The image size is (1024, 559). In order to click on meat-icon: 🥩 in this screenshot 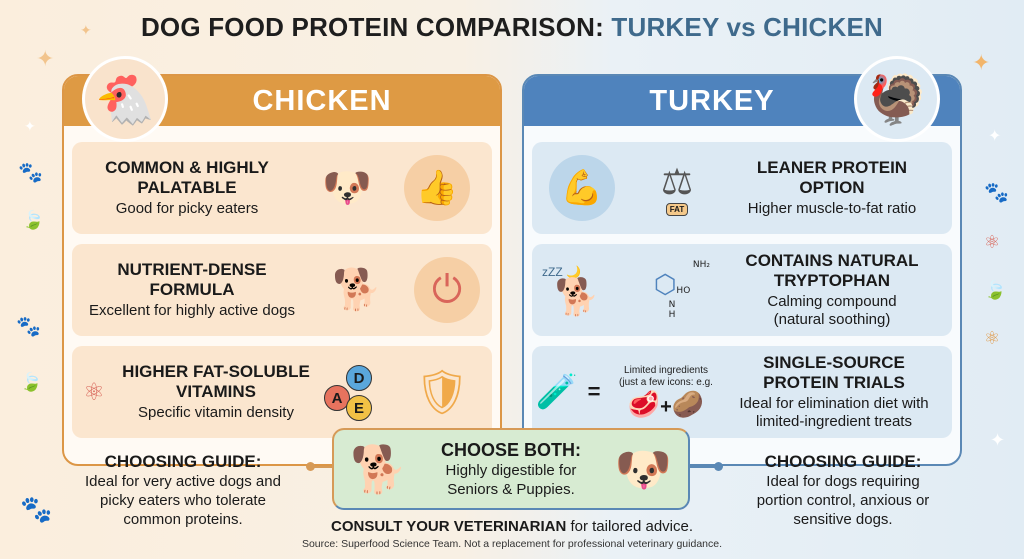, I will do `click(644, 403)`.